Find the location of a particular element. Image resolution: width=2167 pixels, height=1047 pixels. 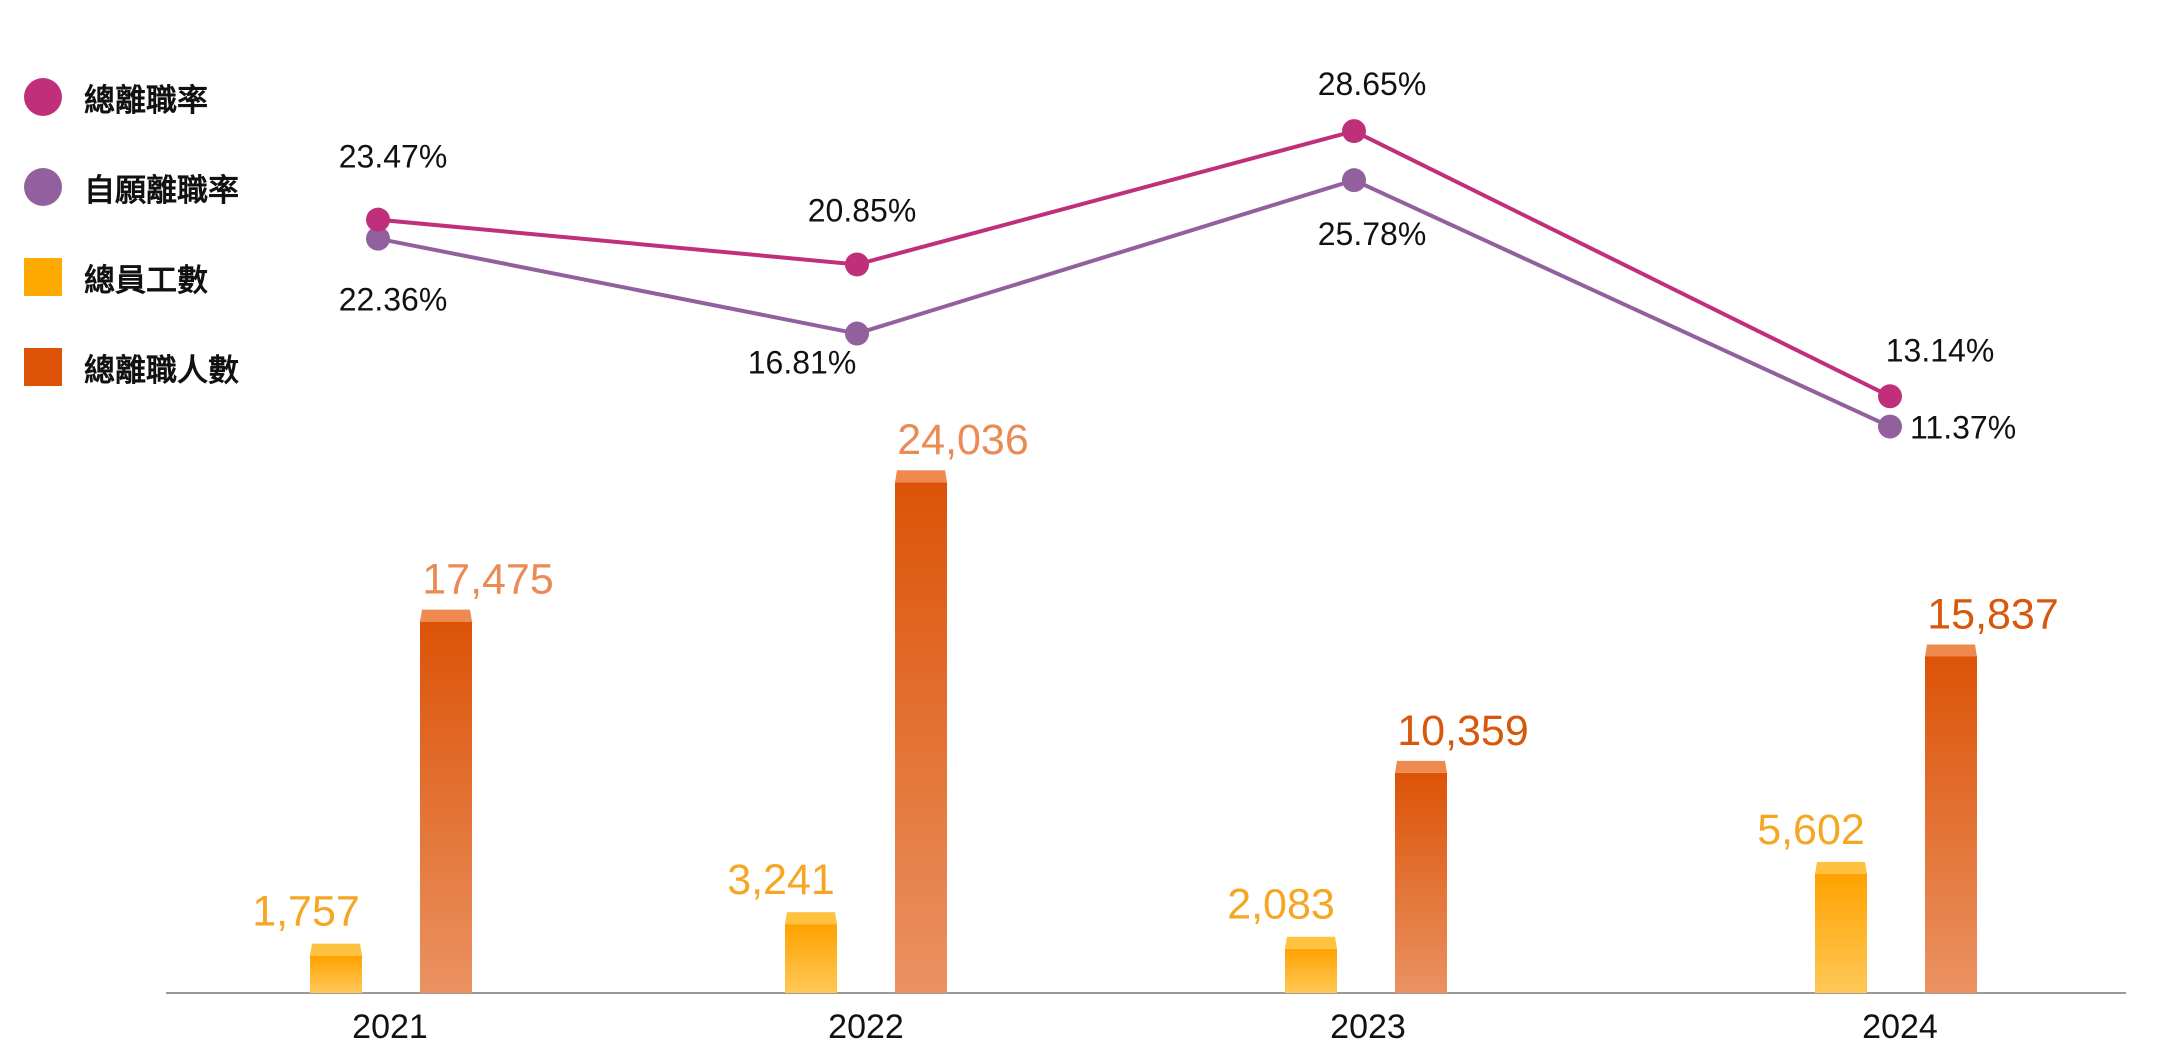

data-label-total-turnover-rate: 23.47% is located at coordinates (393, 157).